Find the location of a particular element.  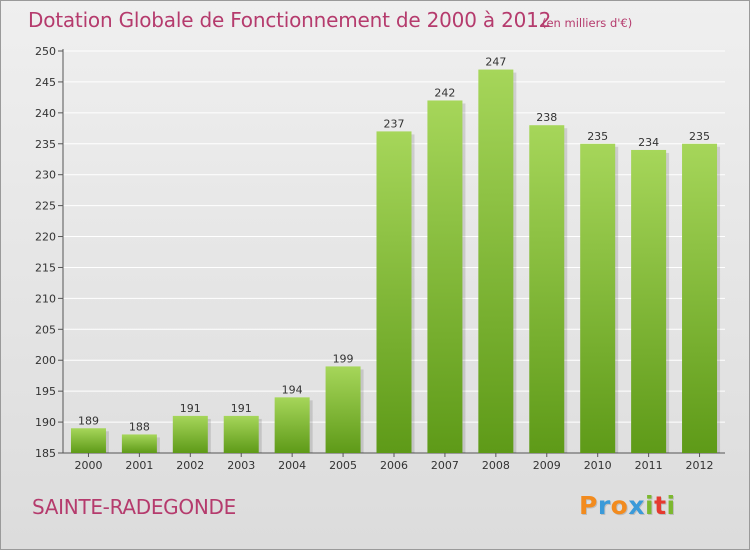

x-tick-label: 2004 is located at coordinates (292, 465).